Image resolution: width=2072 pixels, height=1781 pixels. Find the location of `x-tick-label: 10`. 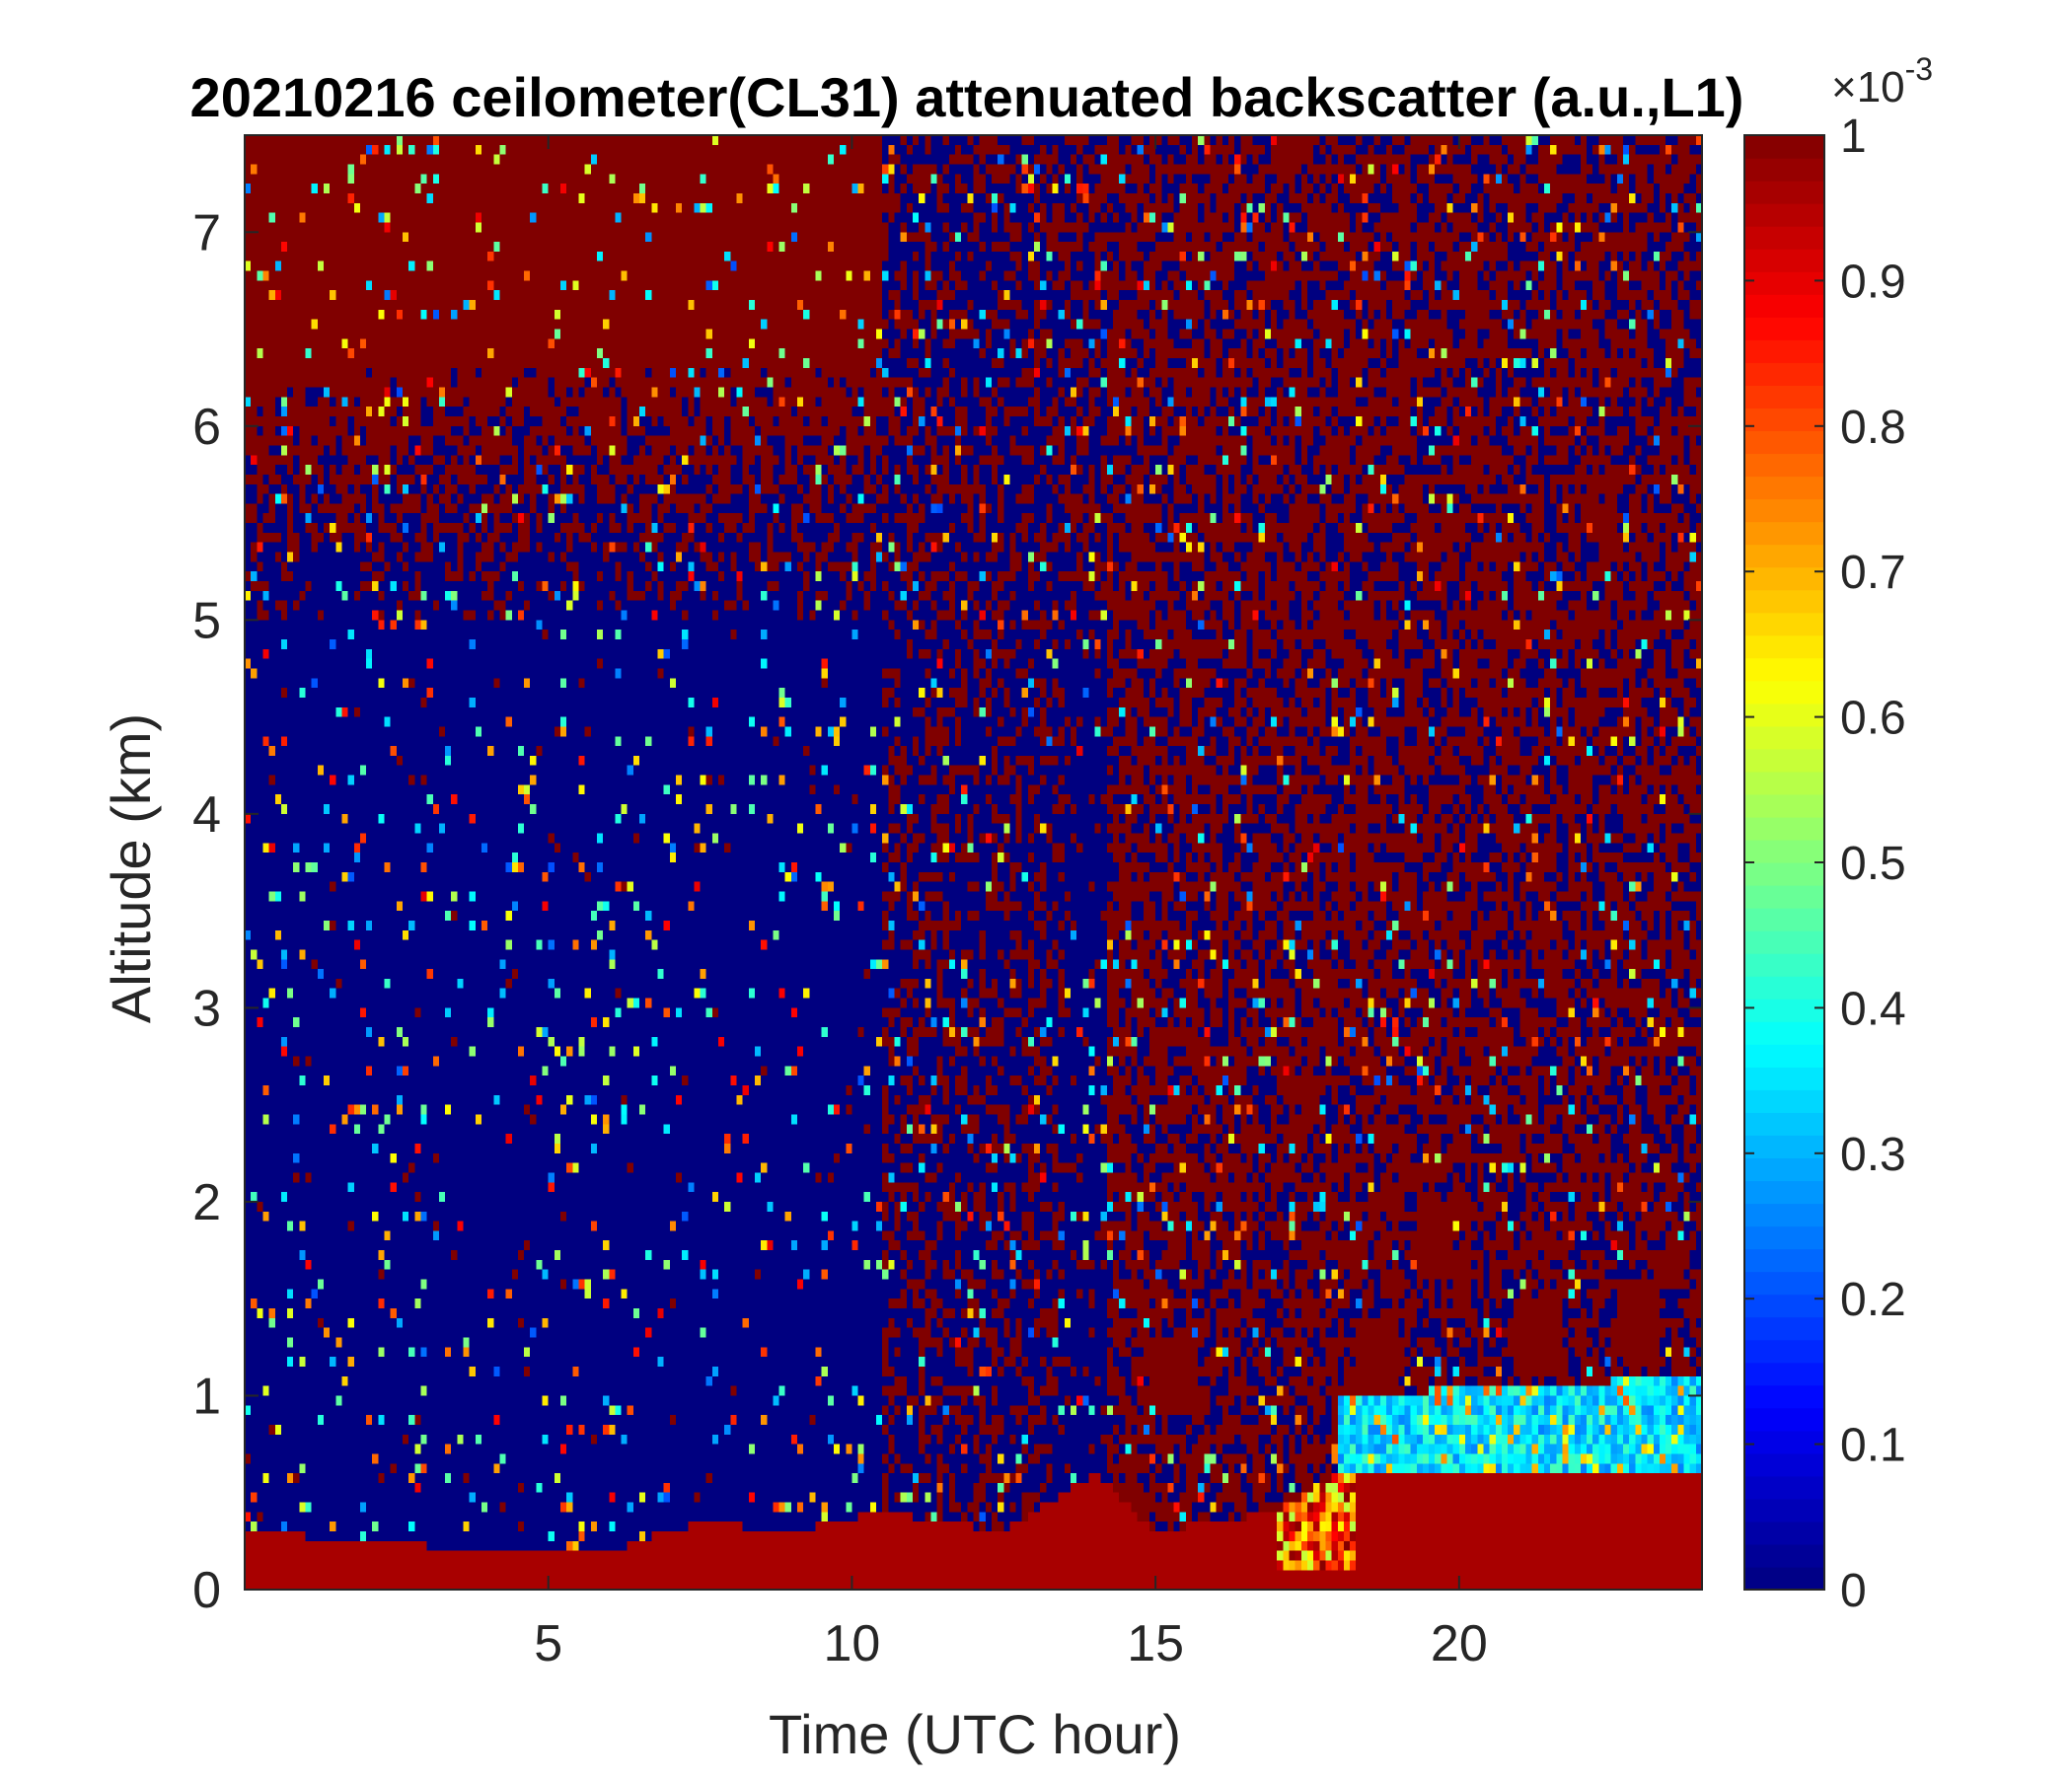

x-tick-label: 10 is located at coordinates (851, 1643).